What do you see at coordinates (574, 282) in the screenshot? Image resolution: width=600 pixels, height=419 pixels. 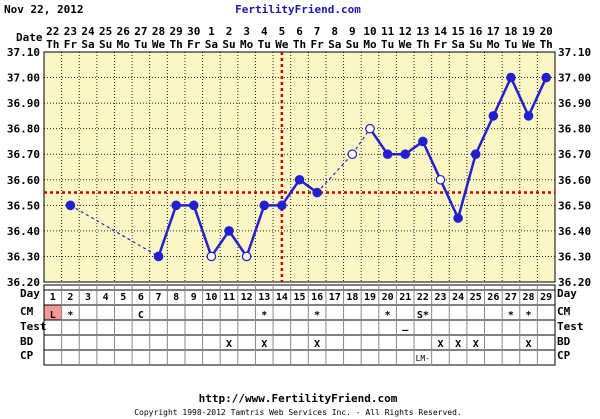 I see `y-tick-label-right: 36.20` at bounding box center [574, 282].